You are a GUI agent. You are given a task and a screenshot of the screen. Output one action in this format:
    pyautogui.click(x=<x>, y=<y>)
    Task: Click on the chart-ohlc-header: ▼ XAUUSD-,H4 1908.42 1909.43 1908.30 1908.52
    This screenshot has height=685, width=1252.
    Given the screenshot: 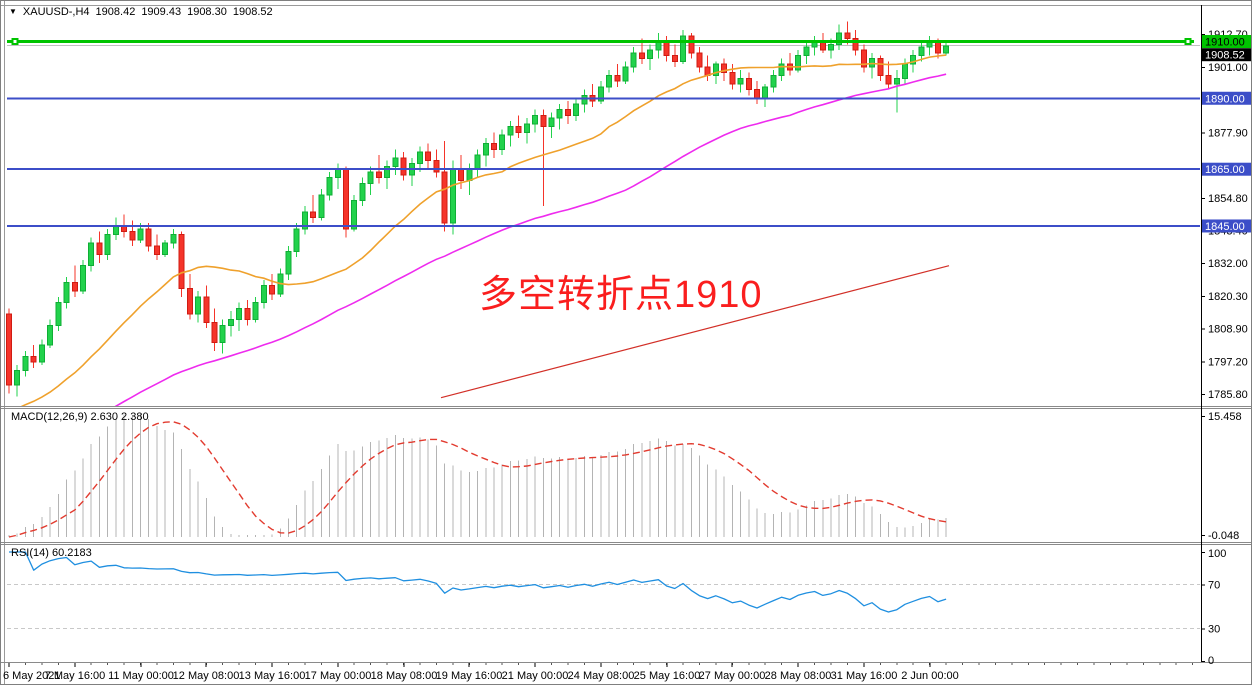 What is the action you would take?
    pyautogui.click(x=144, y=12)
    